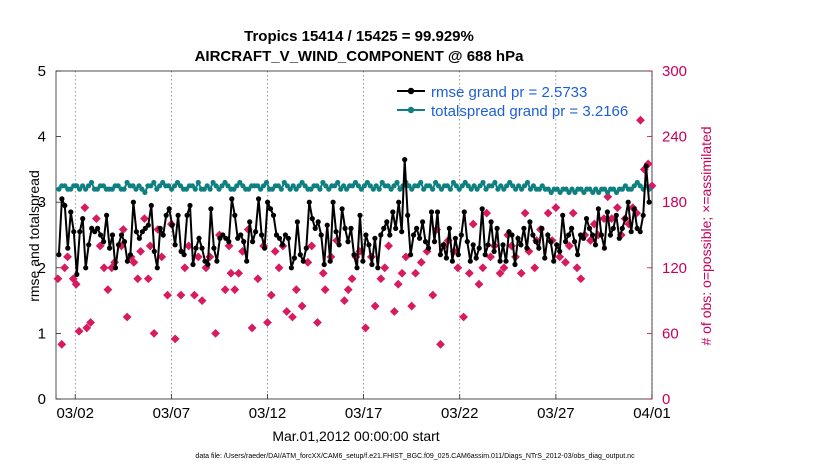 The width and height of the screenshot is (830, 470). I want to click on y-right-tick-label: 300, so click(674, 71).